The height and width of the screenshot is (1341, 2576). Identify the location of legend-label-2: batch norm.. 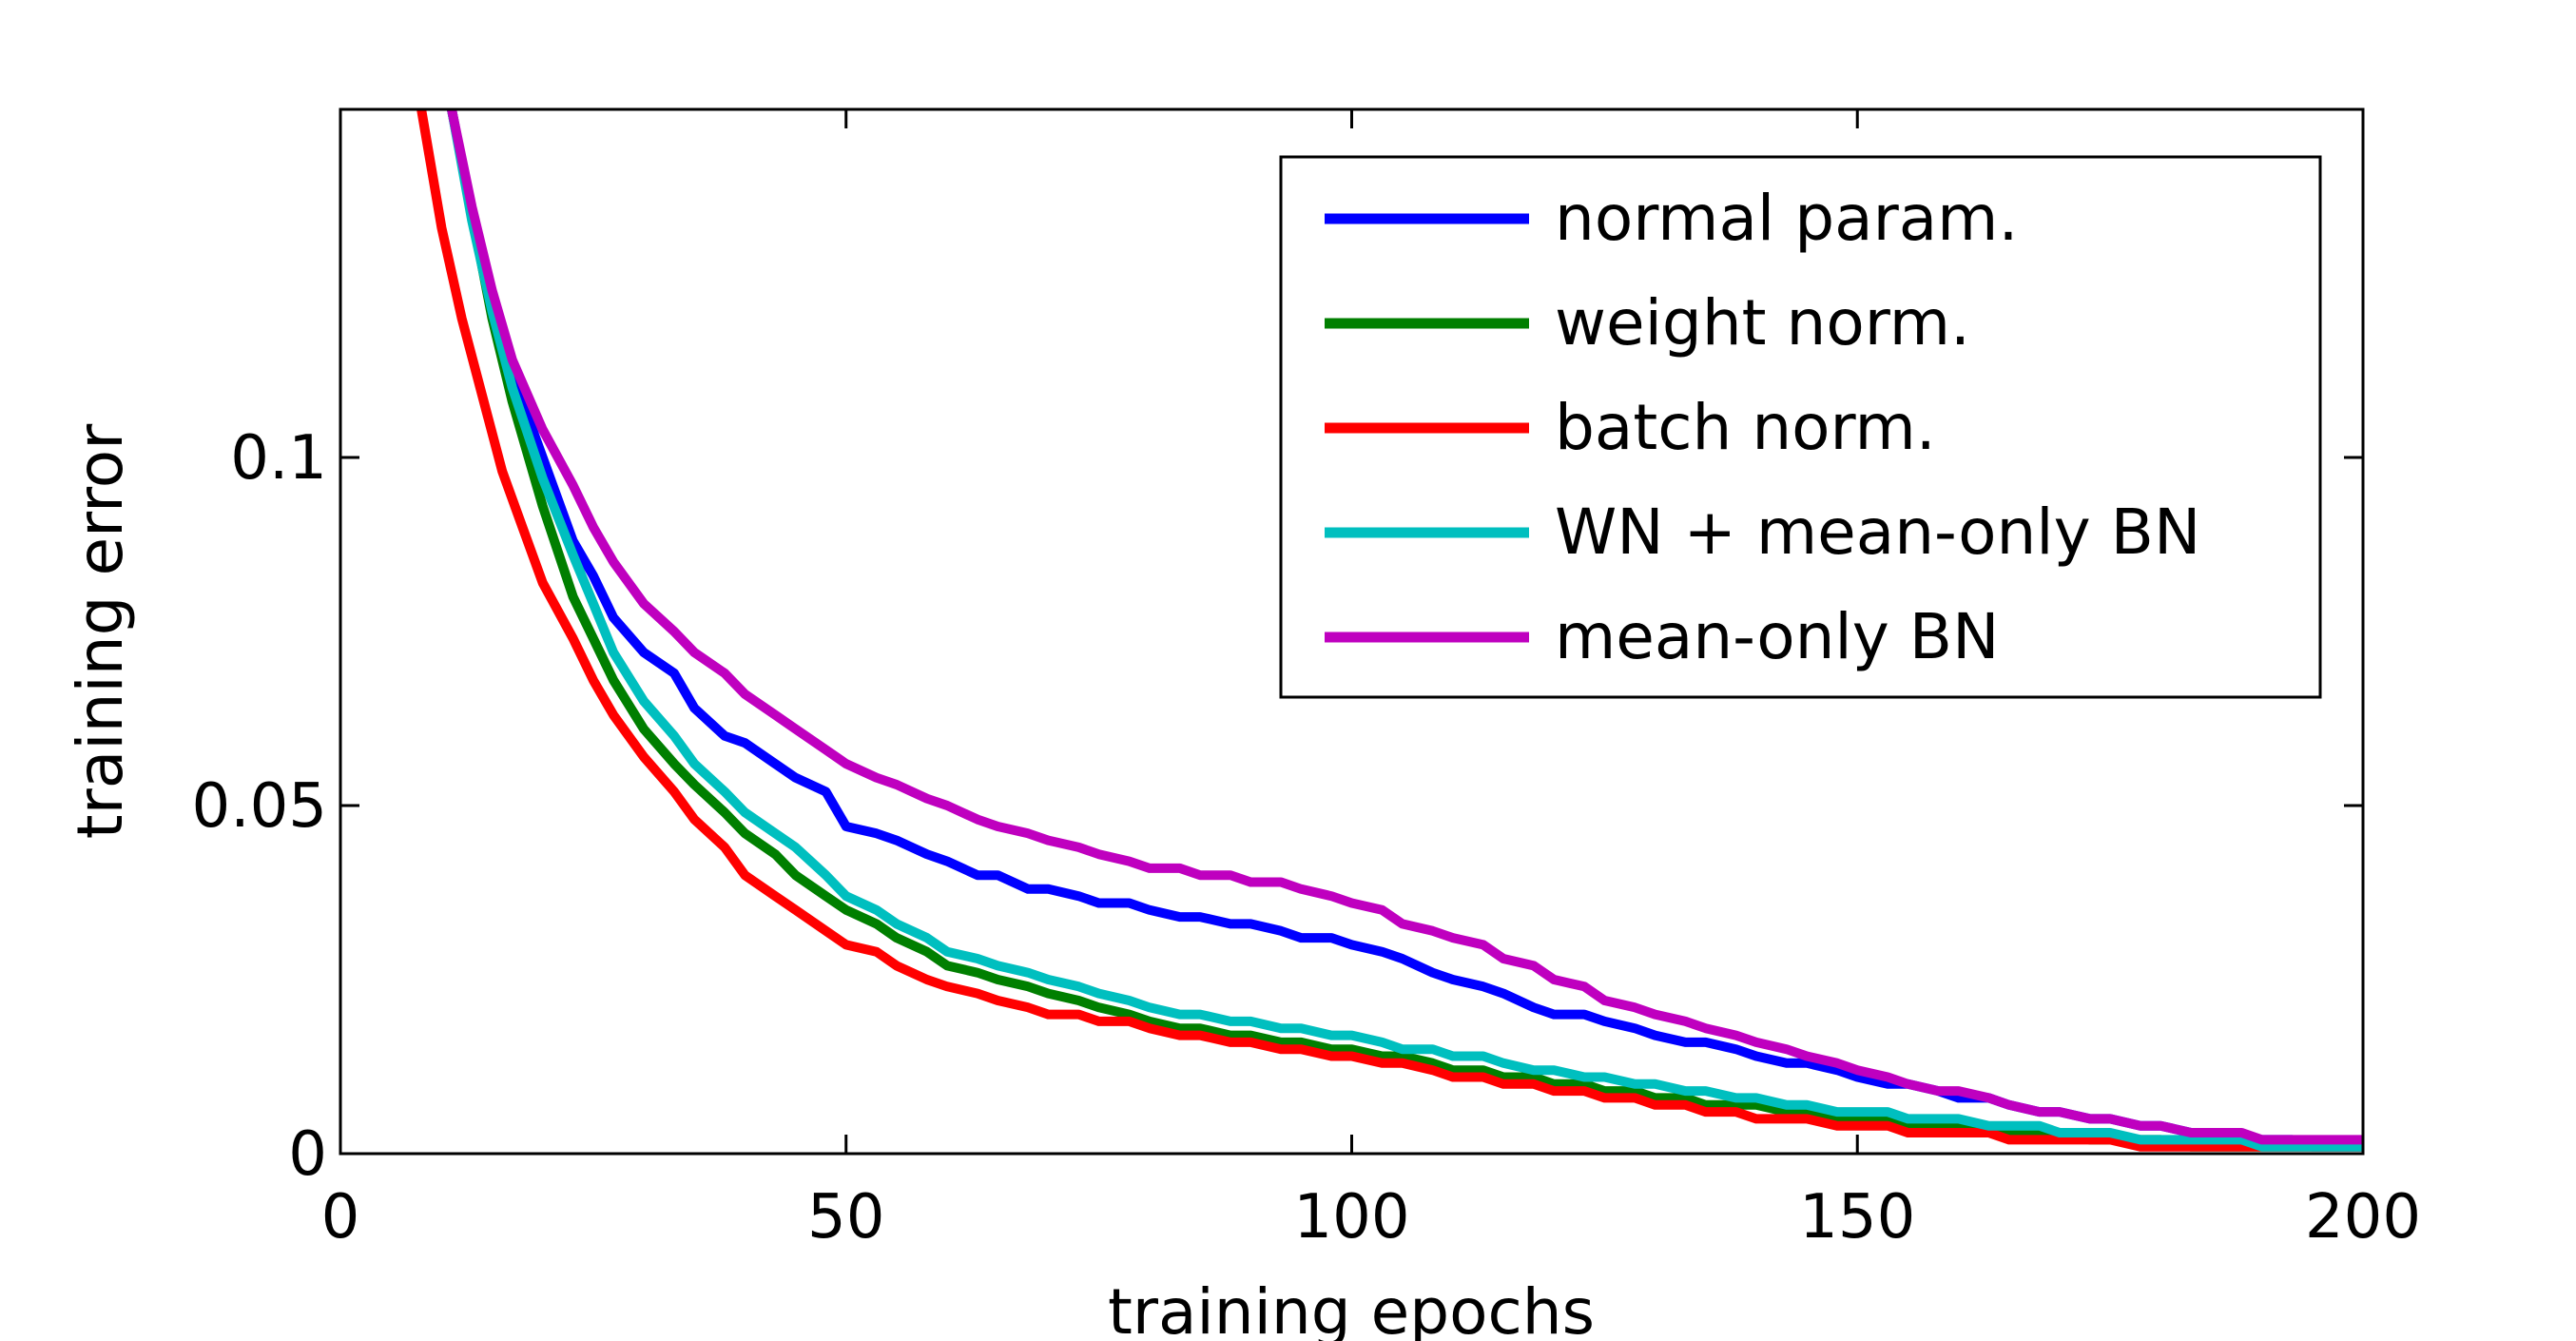
(1745, 428).